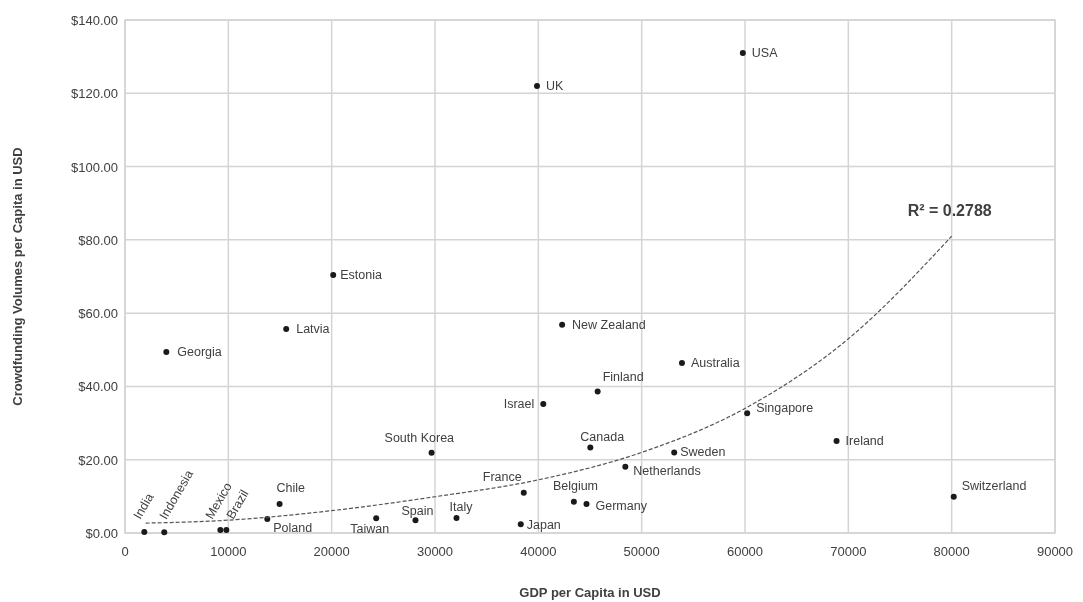 The image size is (1083, 602). What do you see at coordinates (575, 485) in the screenshot?
I see `annotation: Belgium` at bounding box center [575, 485].